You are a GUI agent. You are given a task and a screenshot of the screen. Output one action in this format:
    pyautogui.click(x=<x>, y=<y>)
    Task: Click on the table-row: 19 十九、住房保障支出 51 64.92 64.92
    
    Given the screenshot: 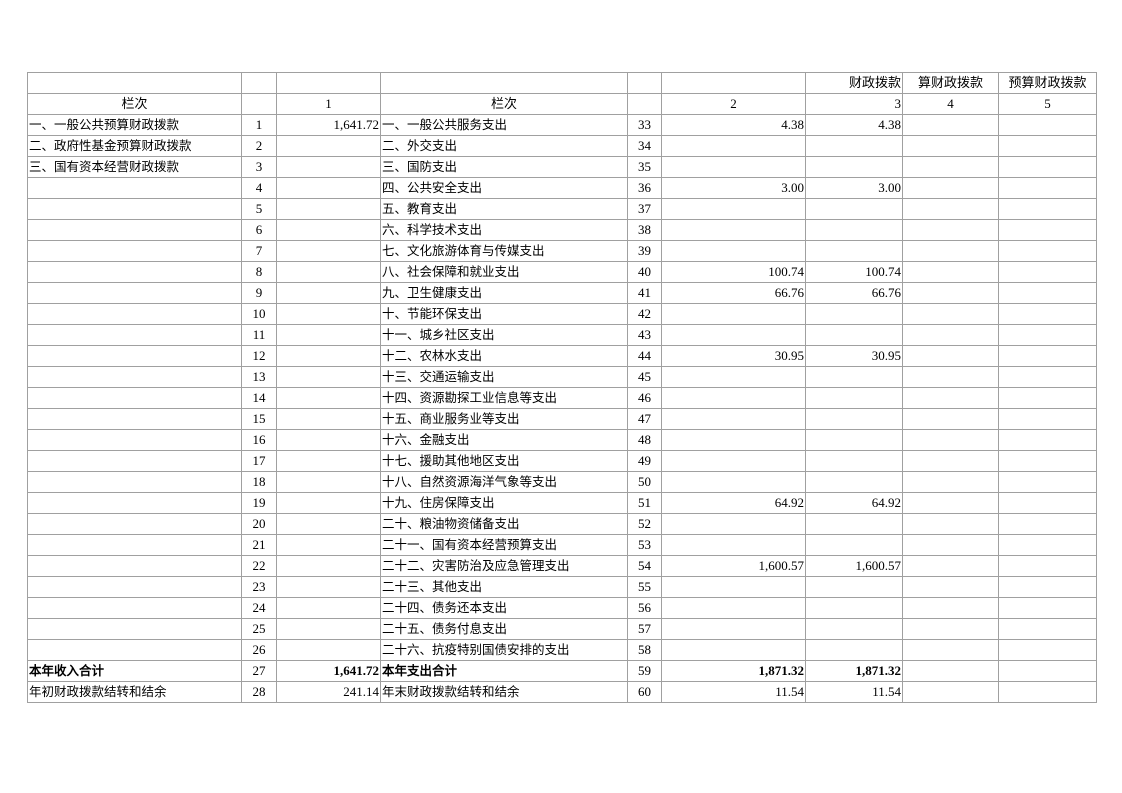 What is the action you would take?
    pyautogui.click(x=562, y=503)
    